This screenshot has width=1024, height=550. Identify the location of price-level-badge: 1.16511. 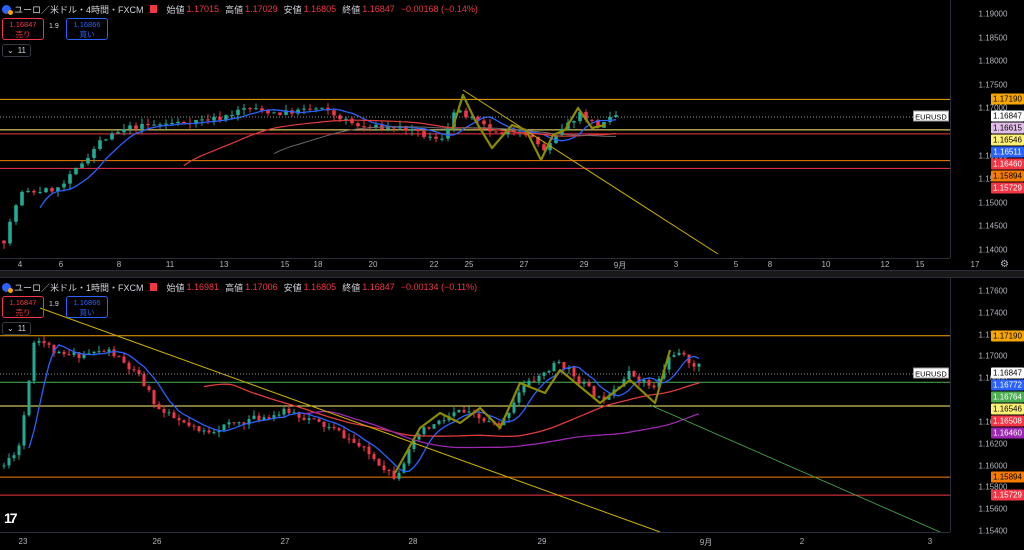
(1007, 152).